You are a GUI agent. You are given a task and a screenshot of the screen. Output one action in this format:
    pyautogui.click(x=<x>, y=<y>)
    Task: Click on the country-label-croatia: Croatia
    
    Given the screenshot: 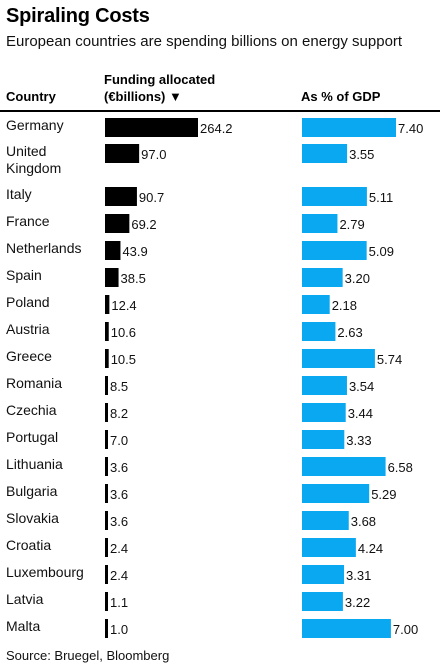 What is the action you would take?
    pyautogui.click(x=28, y=545)
    